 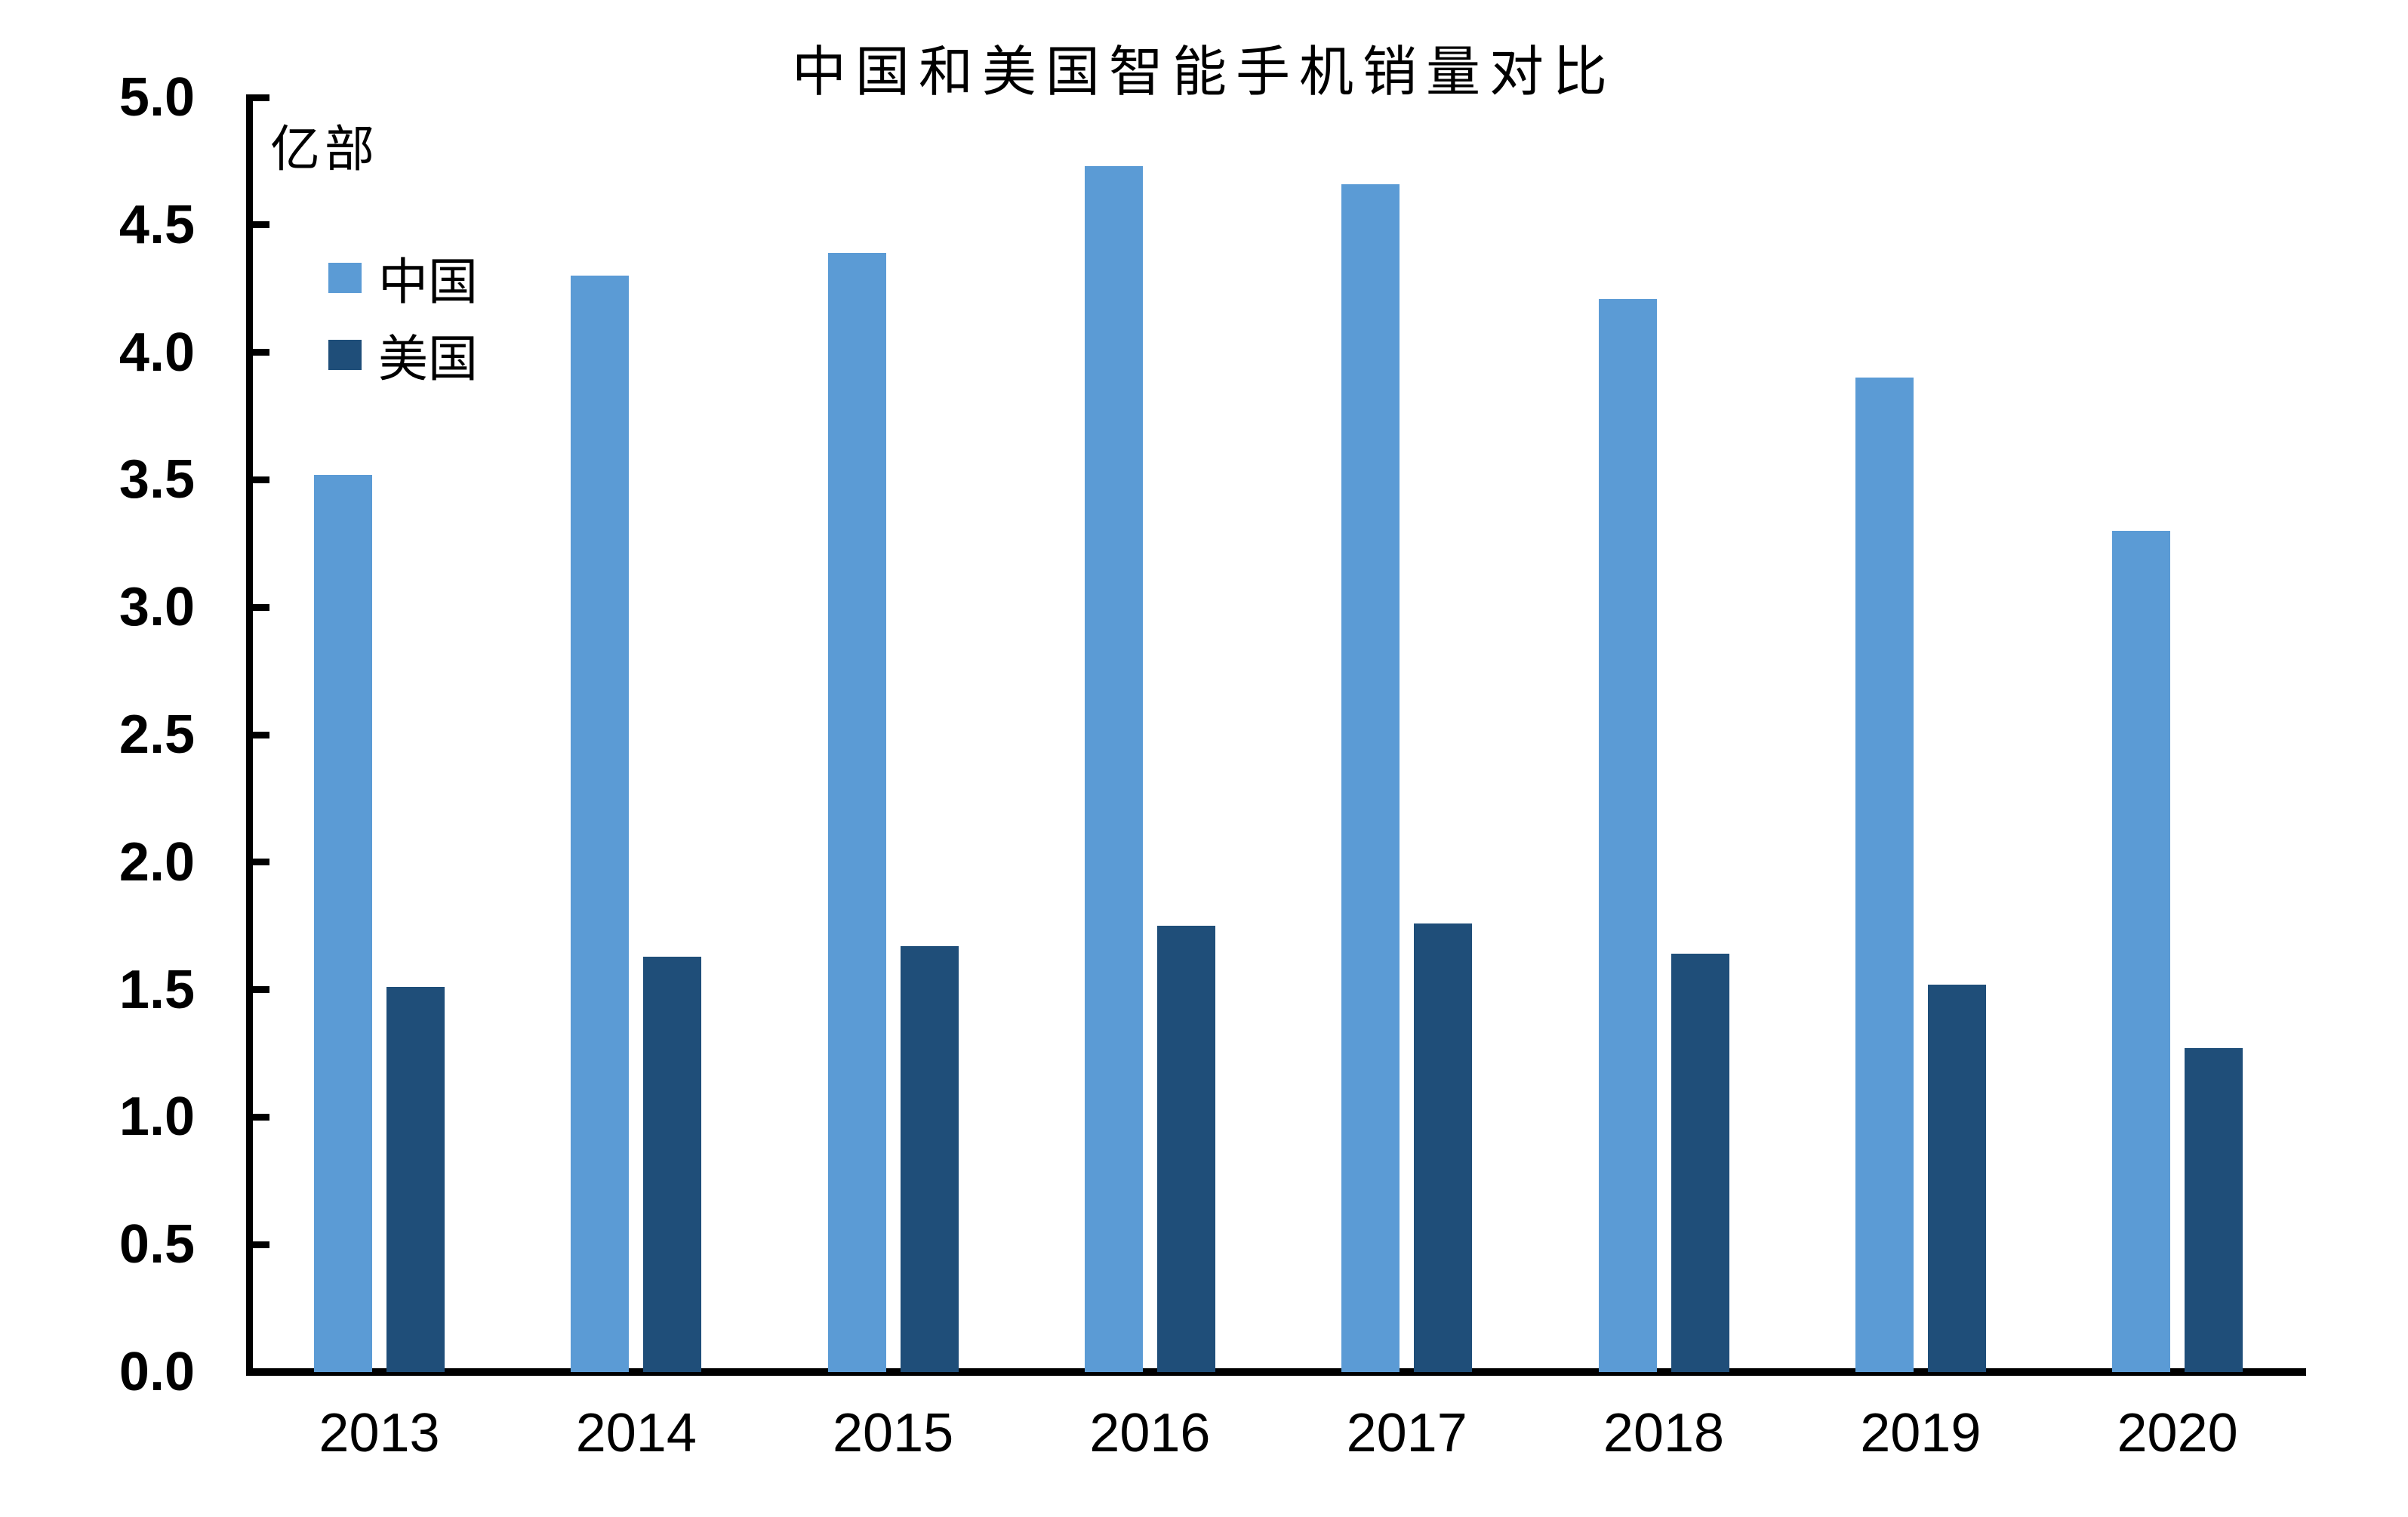 What do you see at coordinates (1700, 1163) in the screenshot?
I see `bar-usa-2018` at bounding box center [1700, 1163].